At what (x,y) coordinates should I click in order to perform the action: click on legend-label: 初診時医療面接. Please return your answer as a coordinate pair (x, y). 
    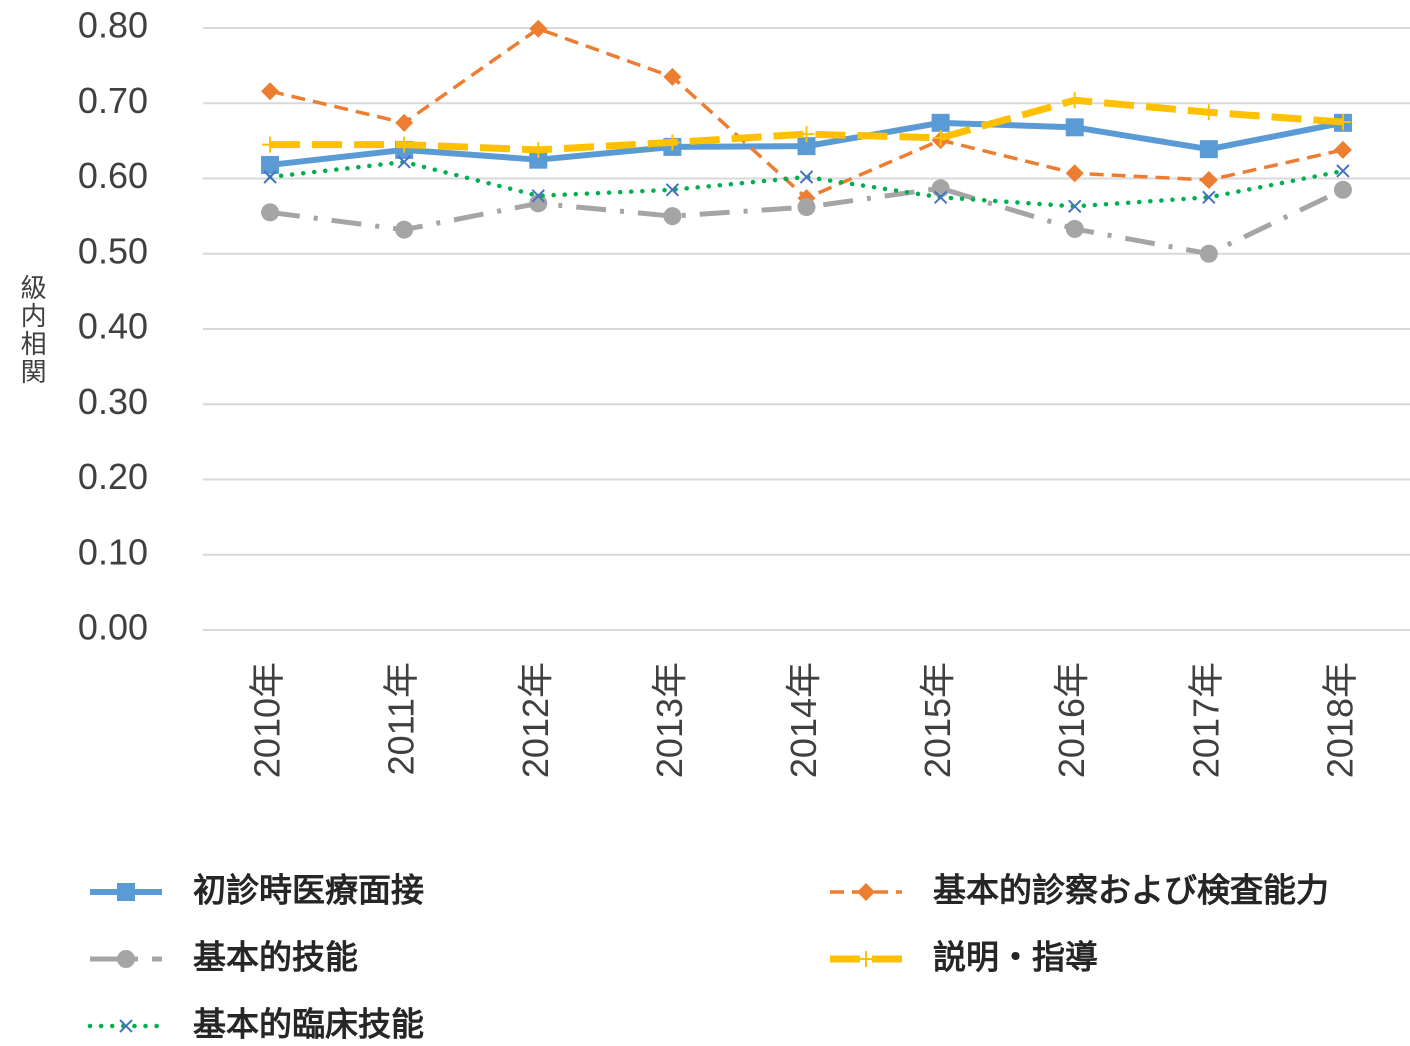
    Looking at the image, I should click on (308, 890).